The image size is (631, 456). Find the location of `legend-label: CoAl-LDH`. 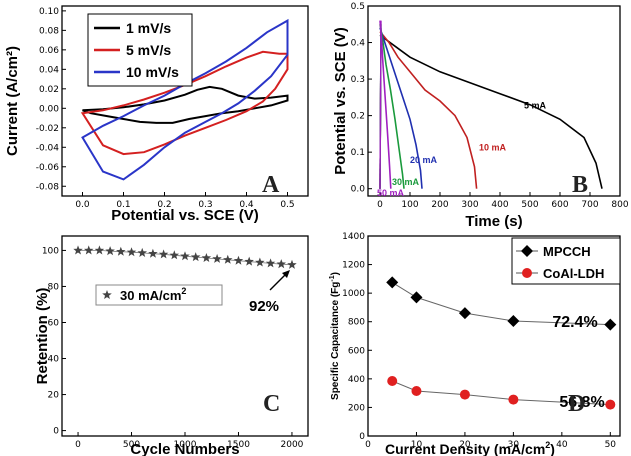

legend-label: CoAl-LDH is located at coordinates (573, 273).